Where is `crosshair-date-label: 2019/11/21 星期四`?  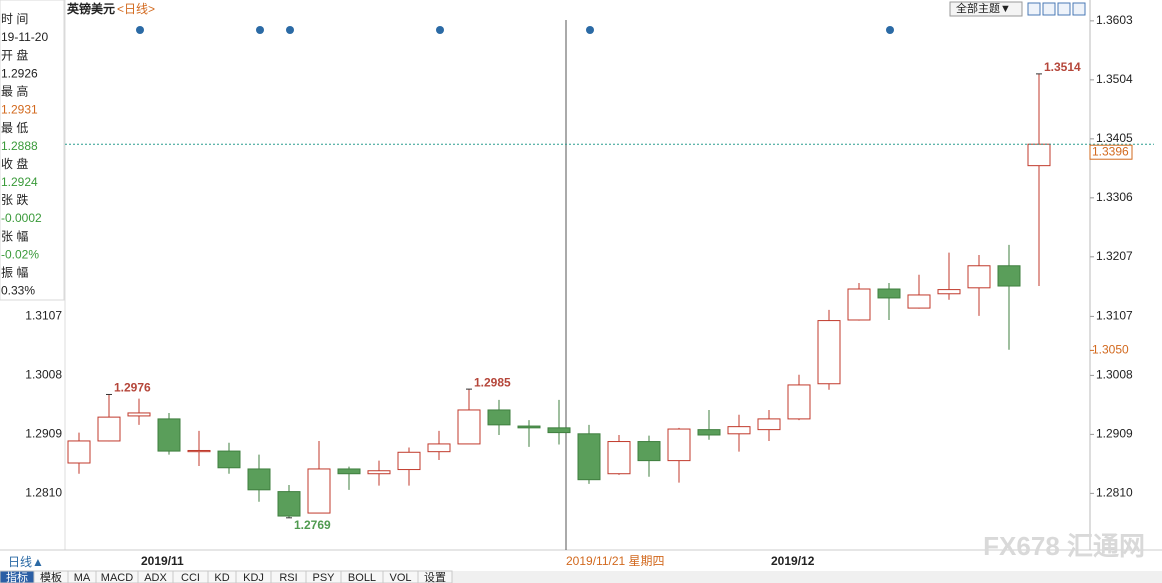
crosshair-date-label: 2019/11/21 星期四 is located at coordinates (615, 561).